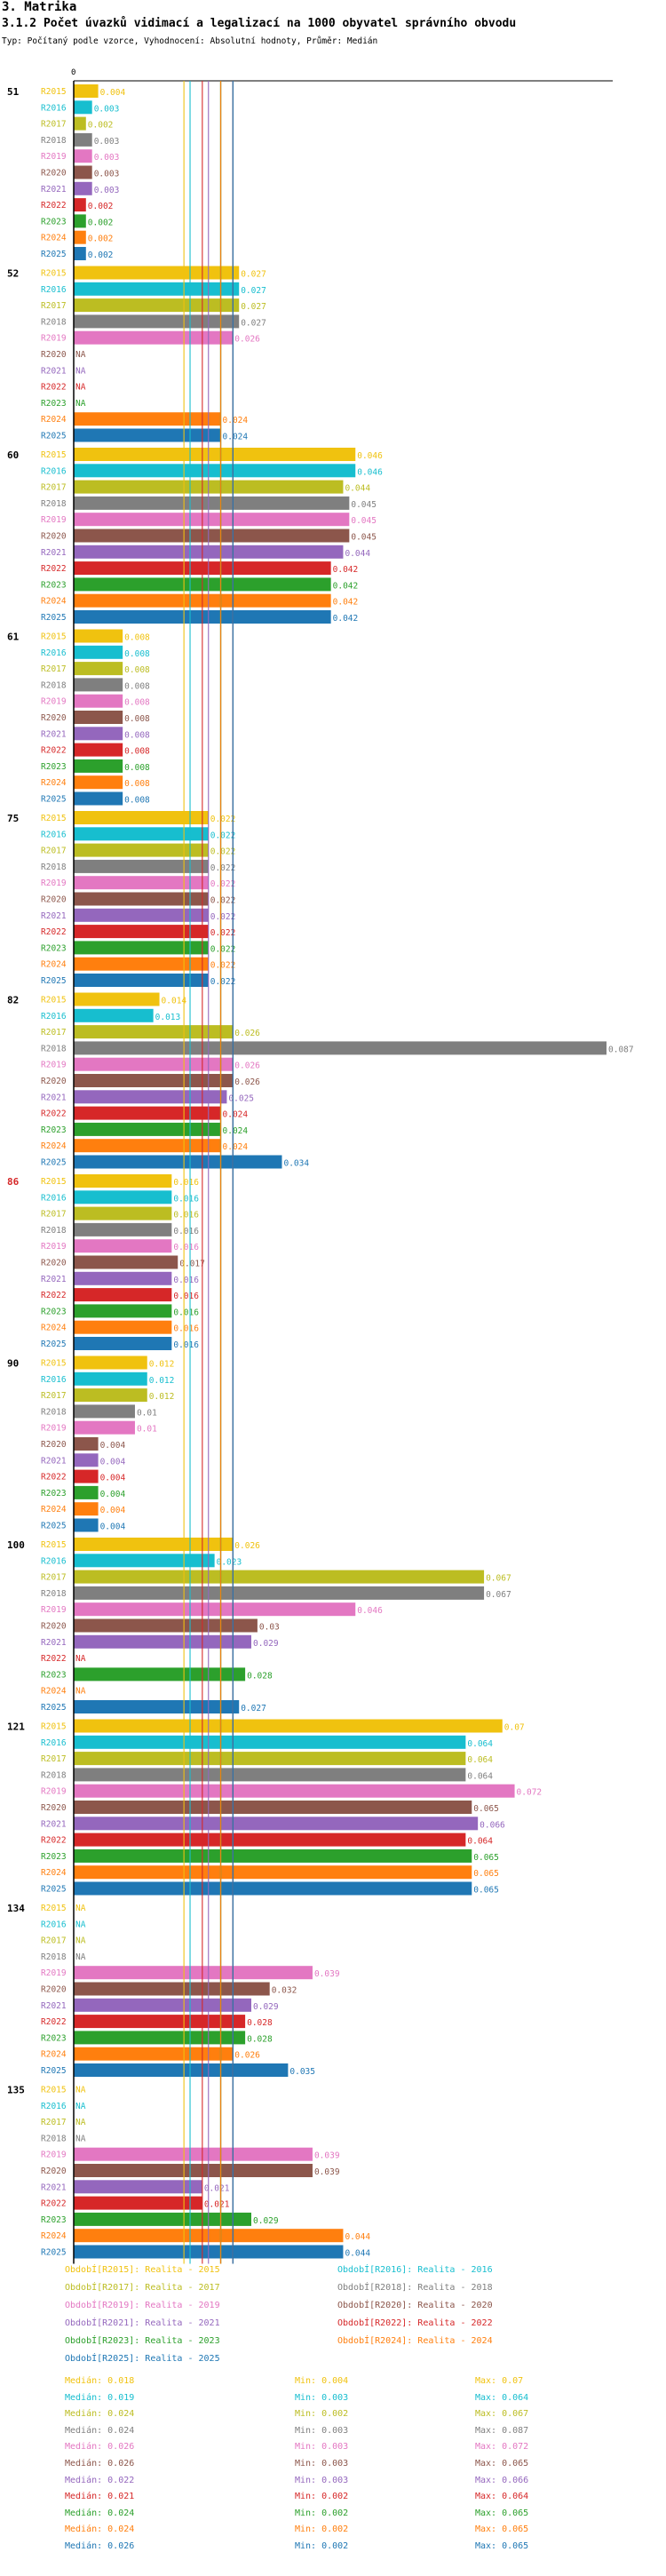  What do you see at coordinates (142, 2305) in the screenshot?
I see `legend-item: ObdobÍ[R2019]: Realita - 2019` at bounding box center [142, 2305].